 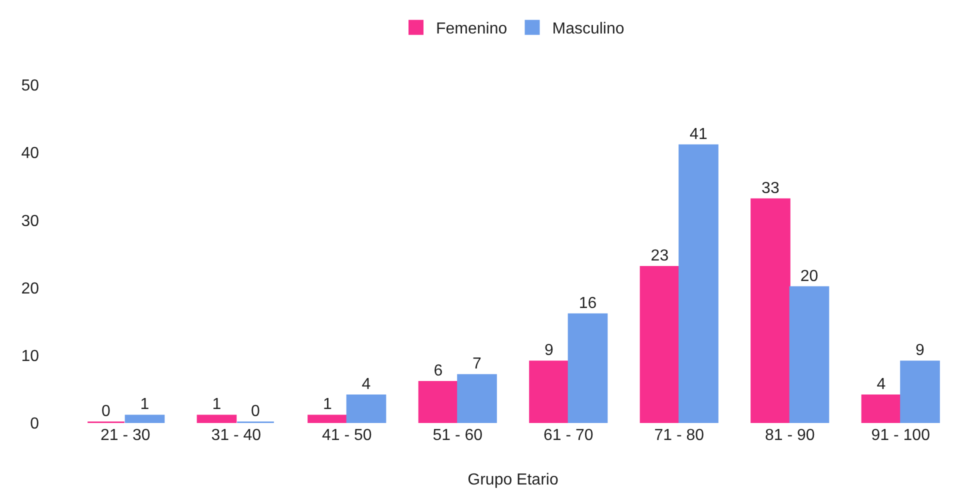 I want to click on y-tick-label: 20, so click(x=30, y=289).